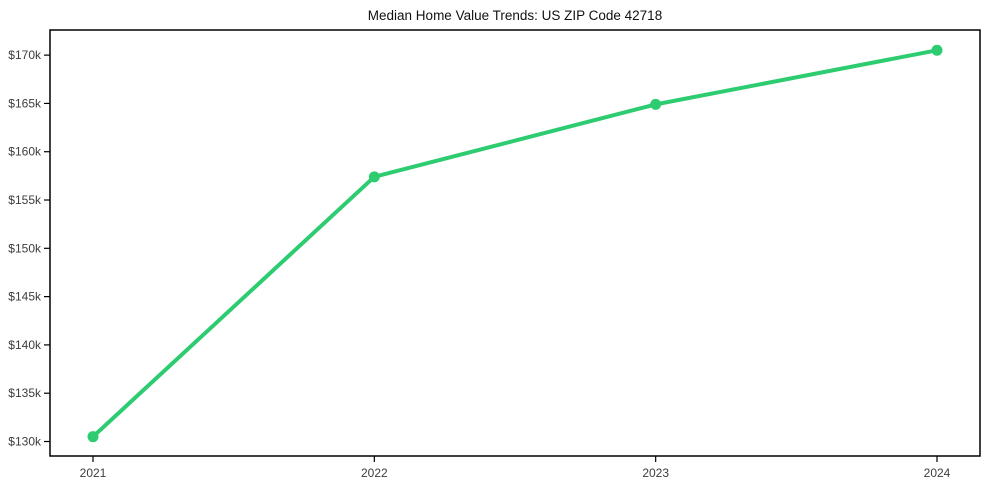  I want to click on data-point-2024, so click(937, 50).